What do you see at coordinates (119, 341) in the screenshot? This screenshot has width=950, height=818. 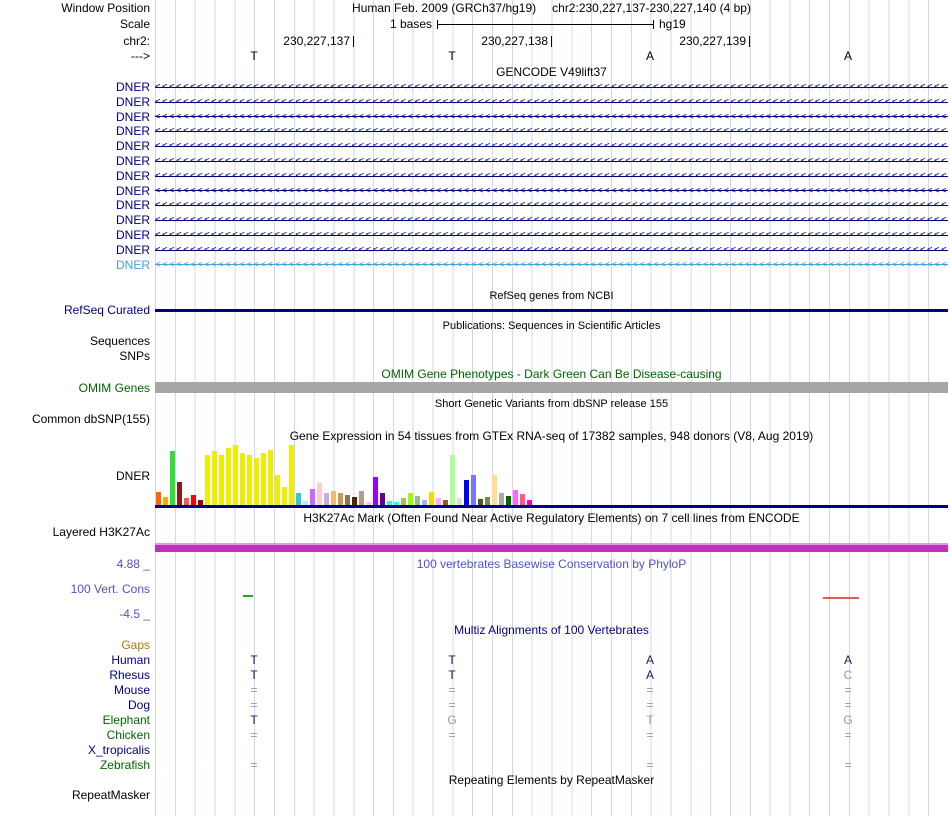 I see `sequences-track-label: Sequences` at bounding box center [119, 341].